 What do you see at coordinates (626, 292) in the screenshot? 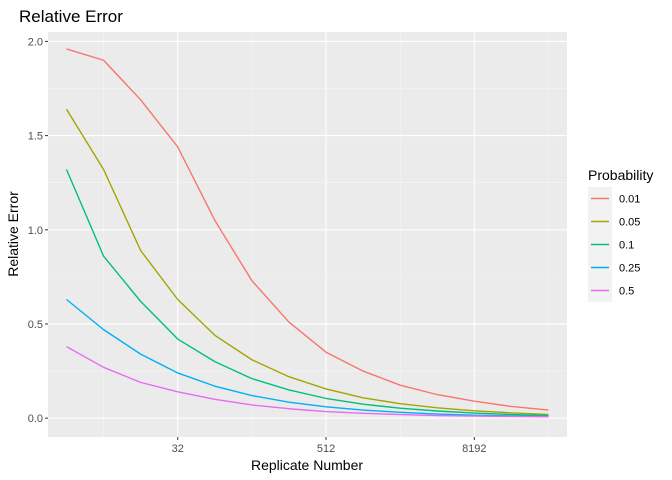
I see `legend-label: 0.5` at bounding box center [626, 292].